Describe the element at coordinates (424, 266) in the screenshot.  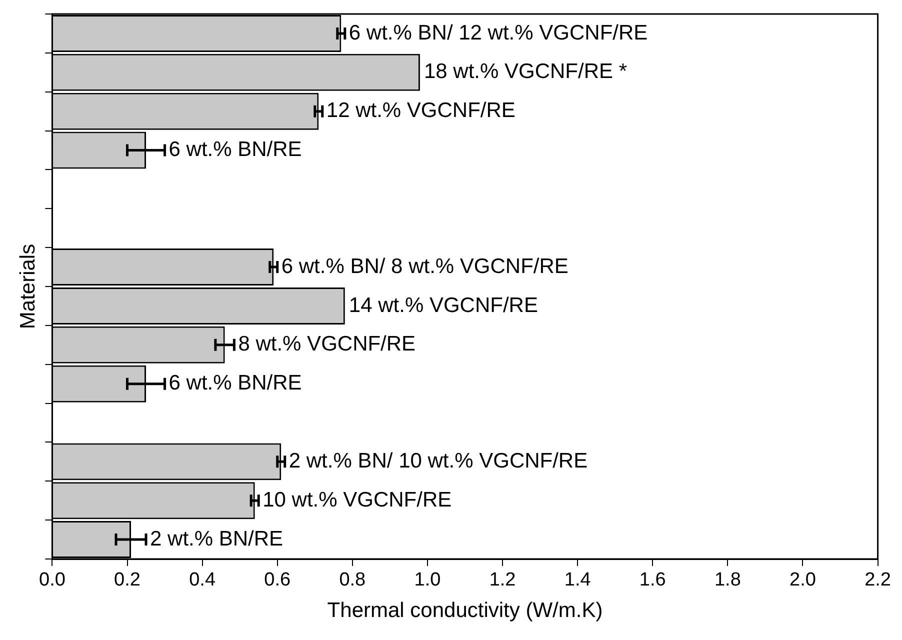
I see `y-tick-label: 6 wt.% BN/ 8 wt.% VGCNF/RE` at that location.